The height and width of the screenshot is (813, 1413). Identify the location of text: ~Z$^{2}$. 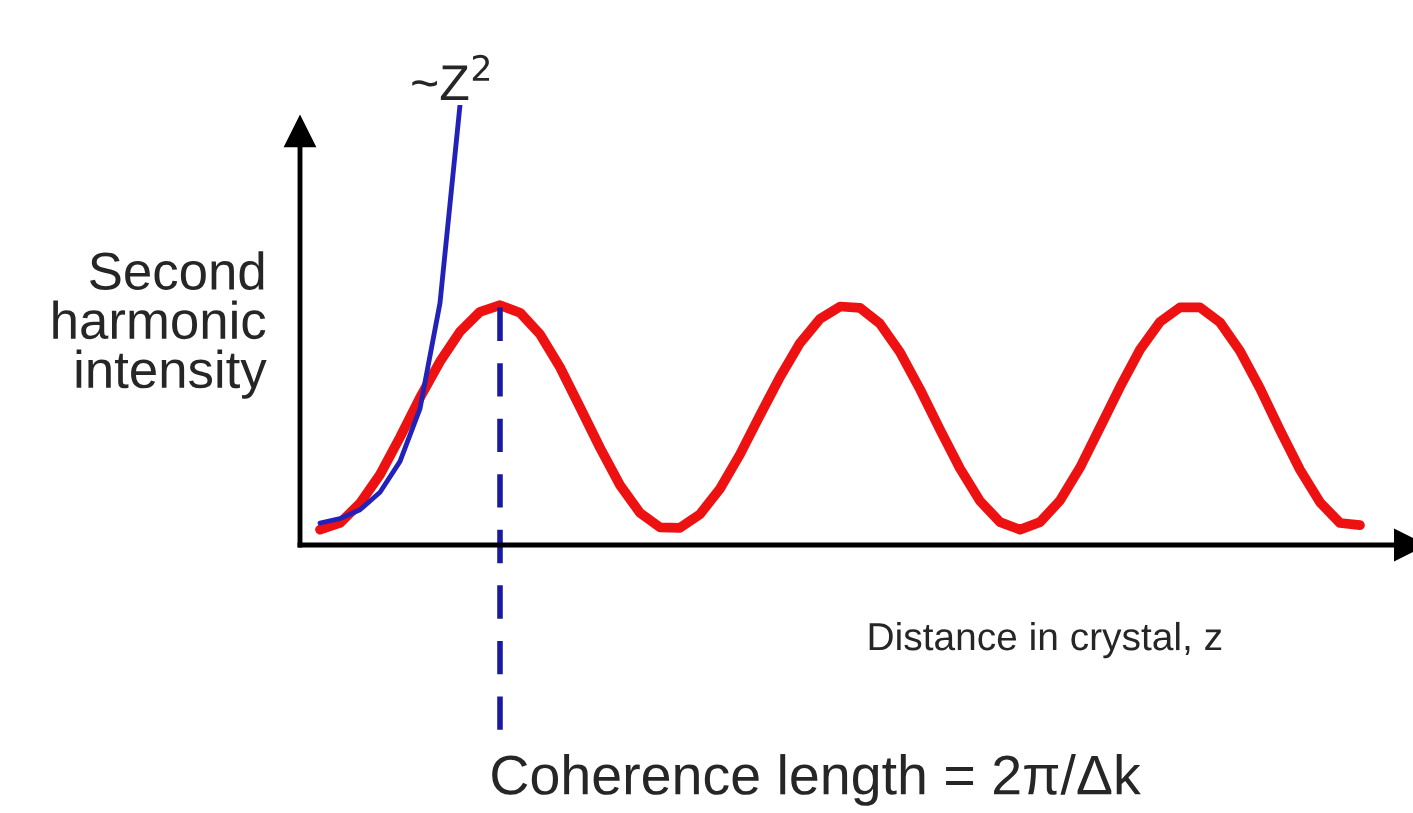
(451, 77).